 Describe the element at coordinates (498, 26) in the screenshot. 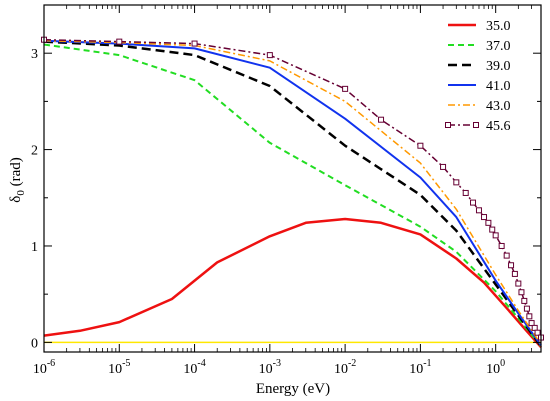

I see `legend-label: 35.0` at that location.